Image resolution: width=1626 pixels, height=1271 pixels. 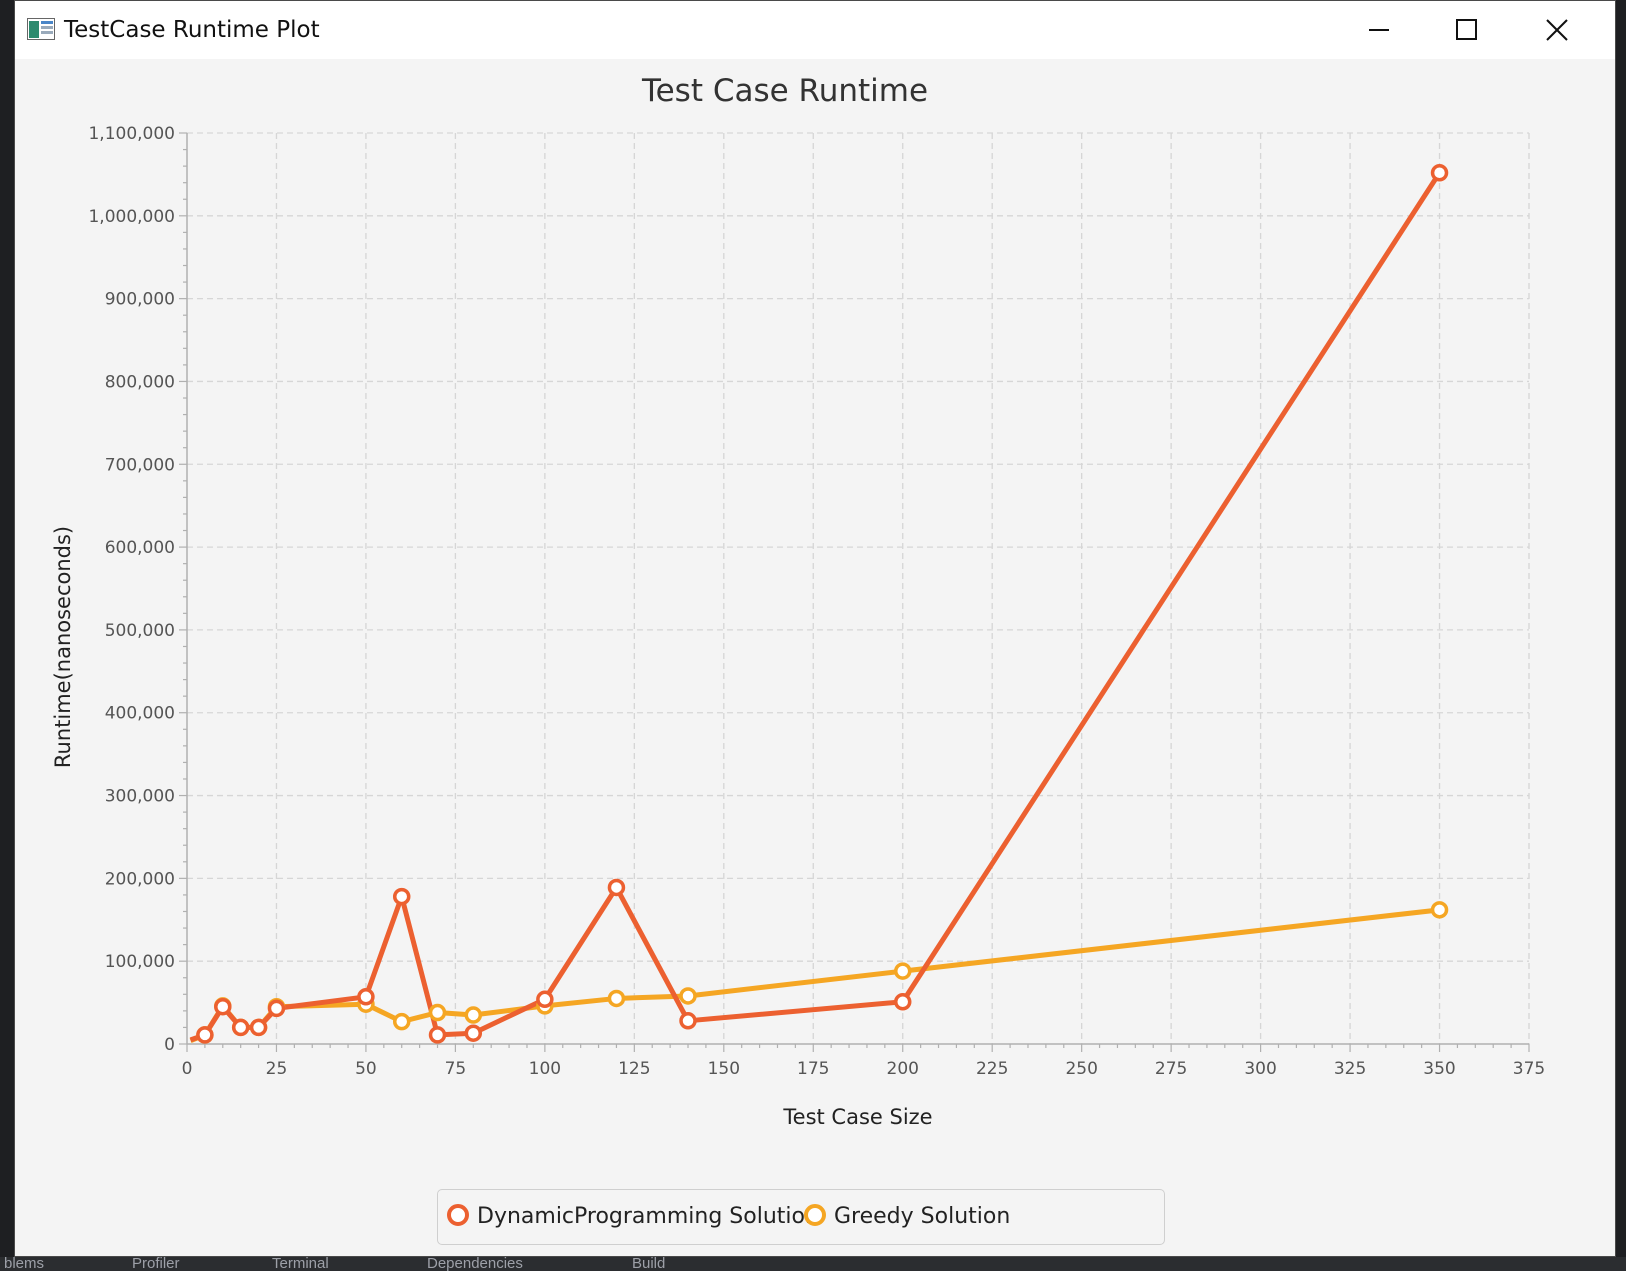 I want to click on bg-tab-terminal: Terminal, so click(x=300, y=1264).